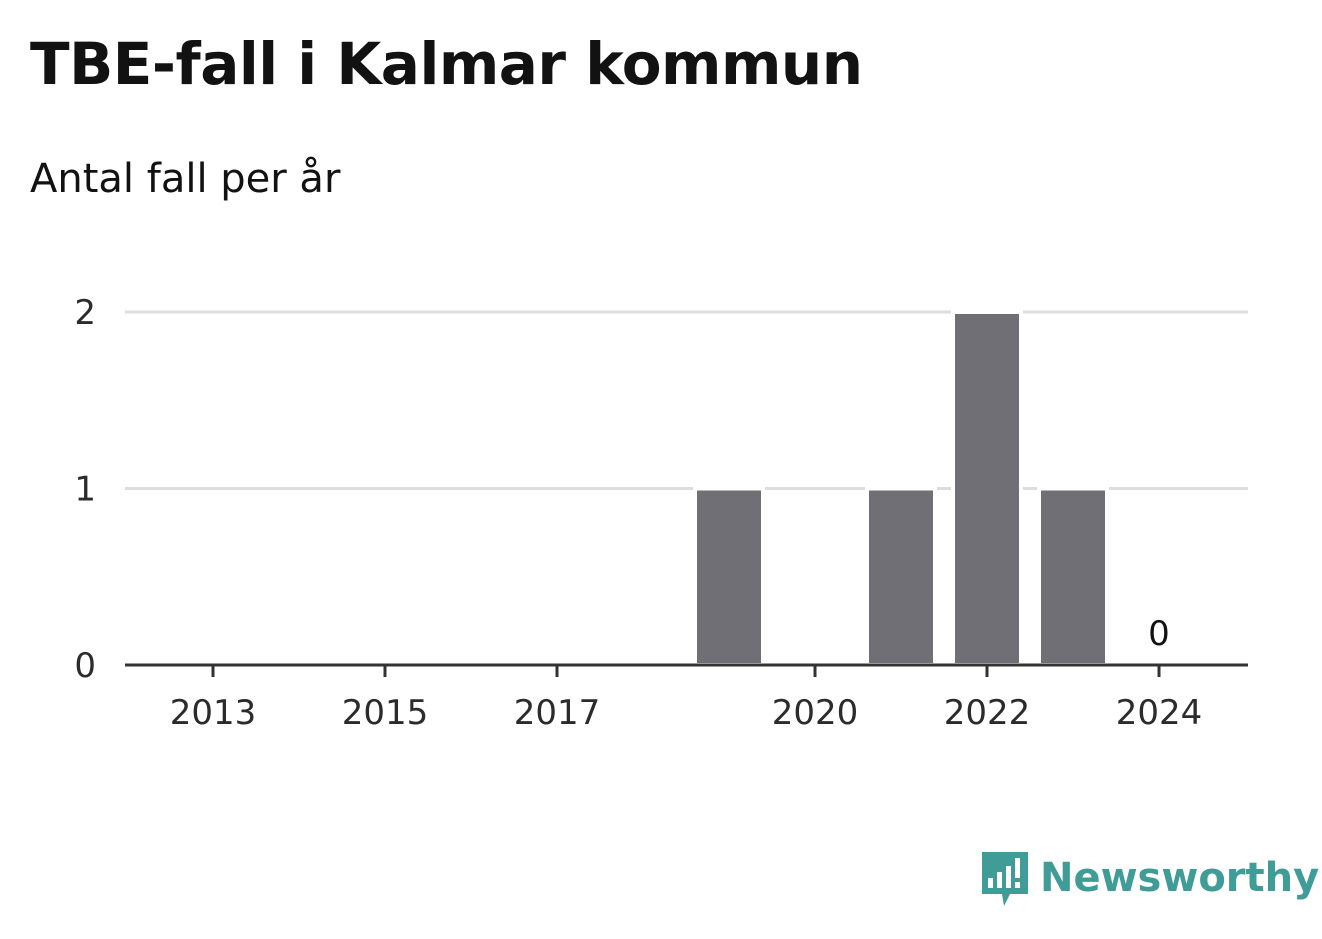  I want to click on data-label-2024: 0, so click(1159, 634).